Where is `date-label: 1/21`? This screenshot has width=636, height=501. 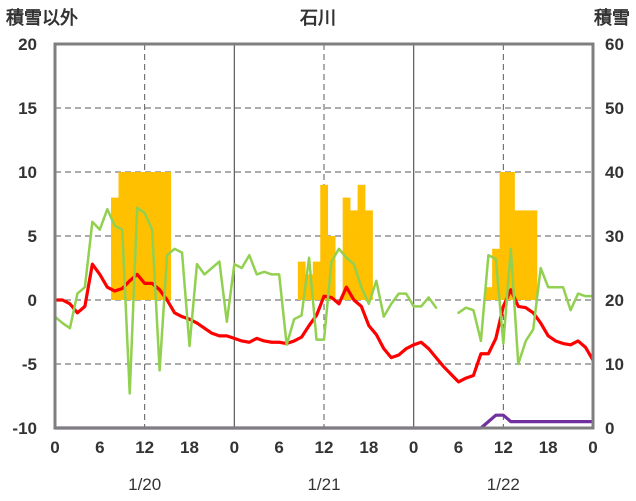
date-label: 1/21 is located at coordinates (323, 484).